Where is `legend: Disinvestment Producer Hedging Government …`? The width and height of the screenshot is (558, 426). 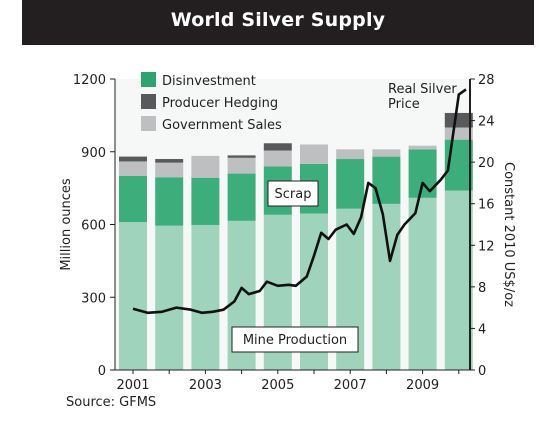 legend: Disinvestment Producer Hedging Government … is located at coordinates (211, 102).